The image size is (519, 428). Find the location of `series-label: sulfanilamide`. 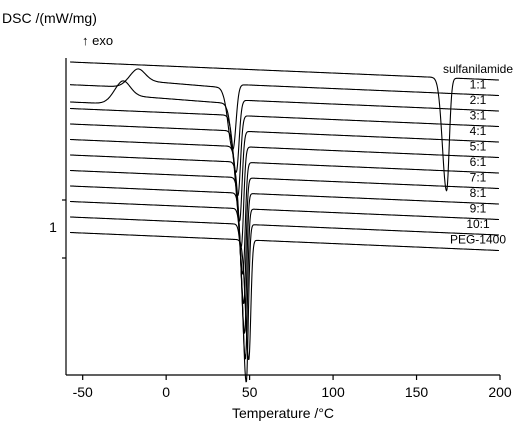

series-label: sulfanilamide is located at coordinates (478, 69).